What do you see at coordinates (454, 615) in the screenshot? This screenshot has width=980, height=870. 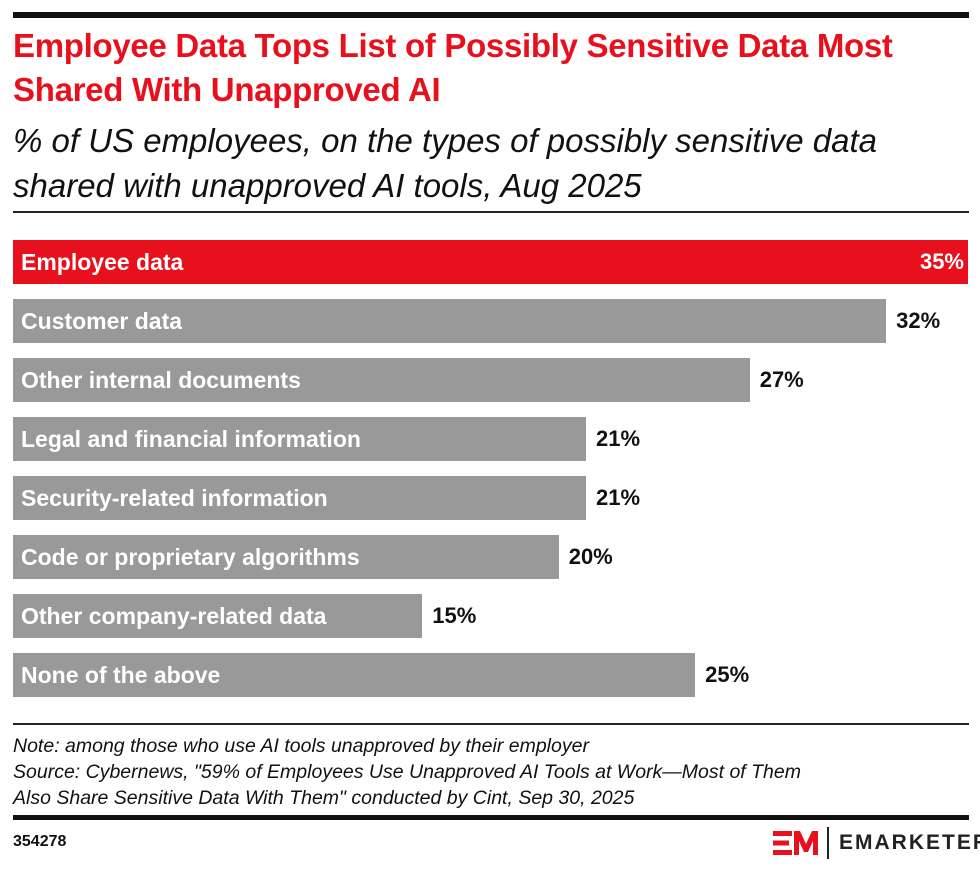 I see `bar-value-label: 15%` at bounding box center [454, 615].